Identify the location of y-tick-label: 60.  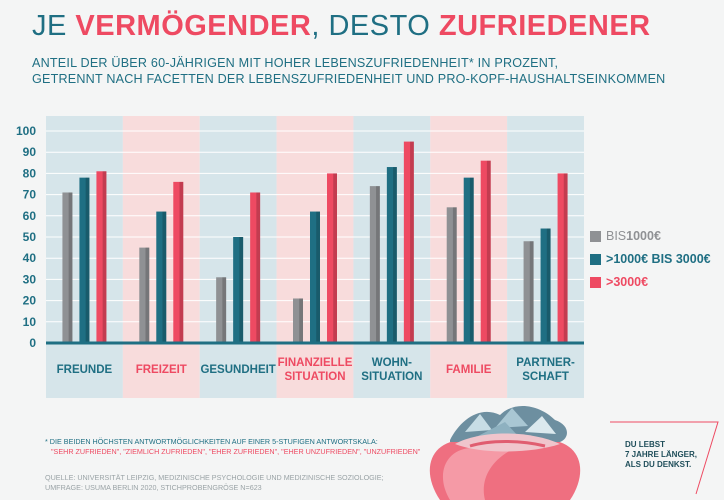
(30, 216).